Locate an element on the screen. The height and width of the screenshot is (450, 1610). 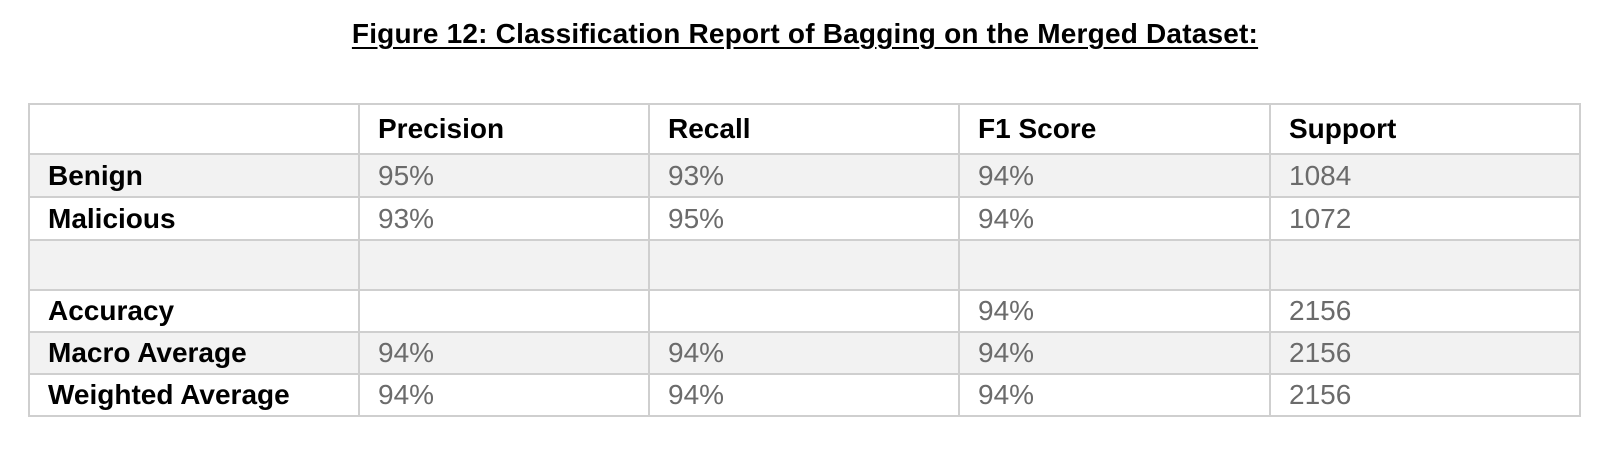
table-row-macro-average: Macro Average 94% 94% 94% 2156 is located at coordinates (804, 353).